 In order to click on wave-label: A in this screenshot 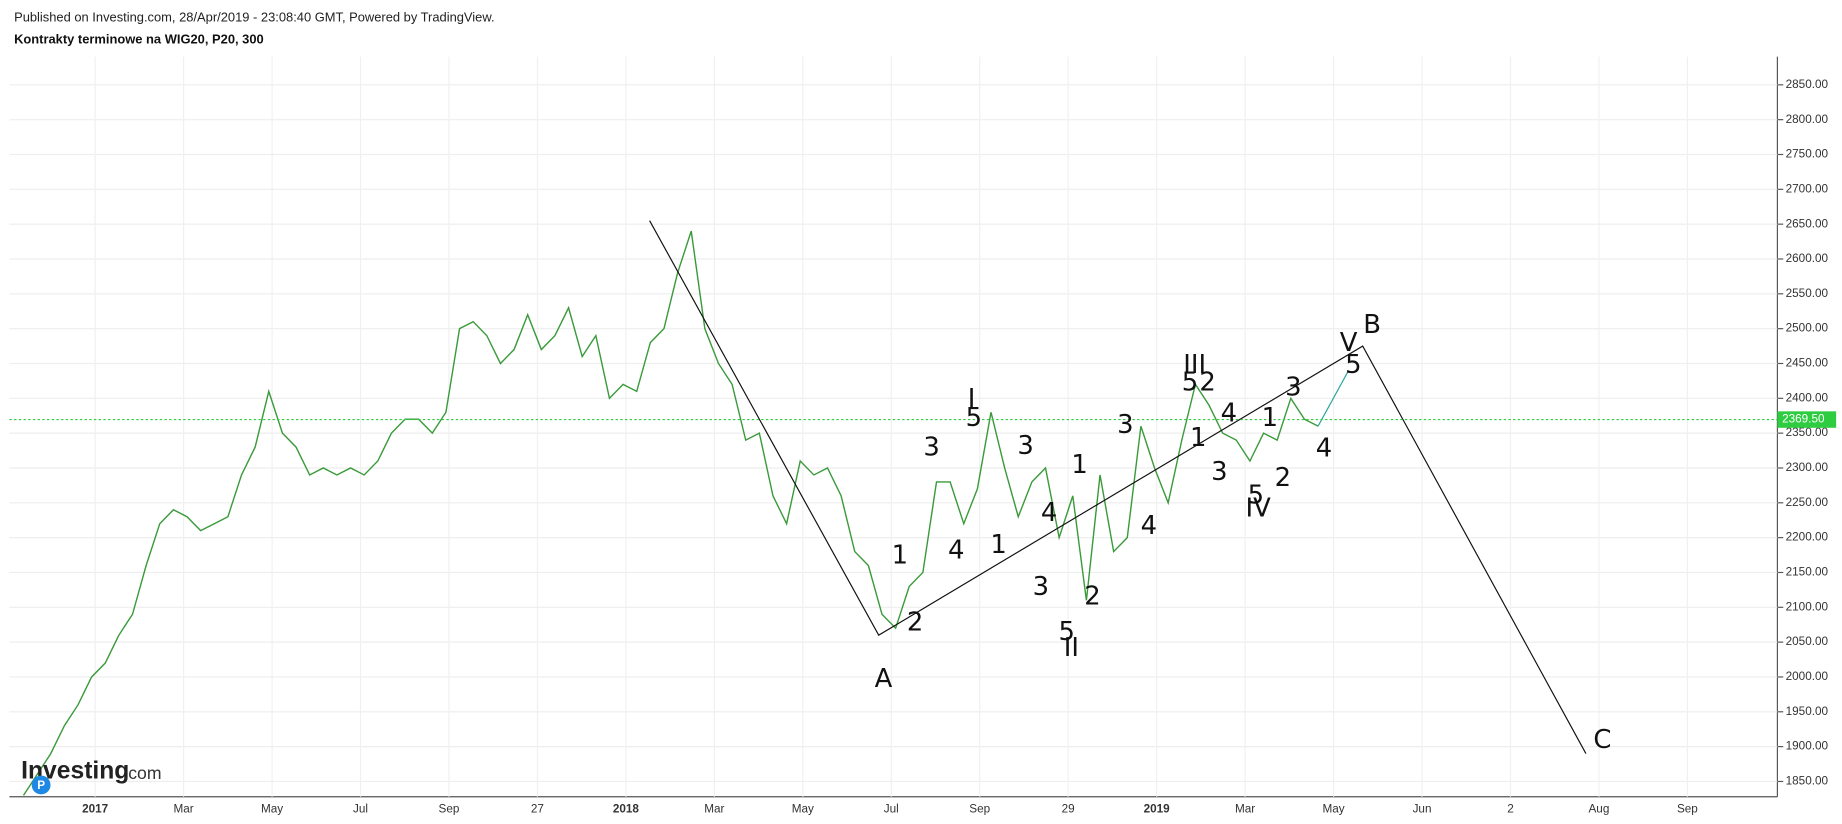, I will do `click(884, 679)`.